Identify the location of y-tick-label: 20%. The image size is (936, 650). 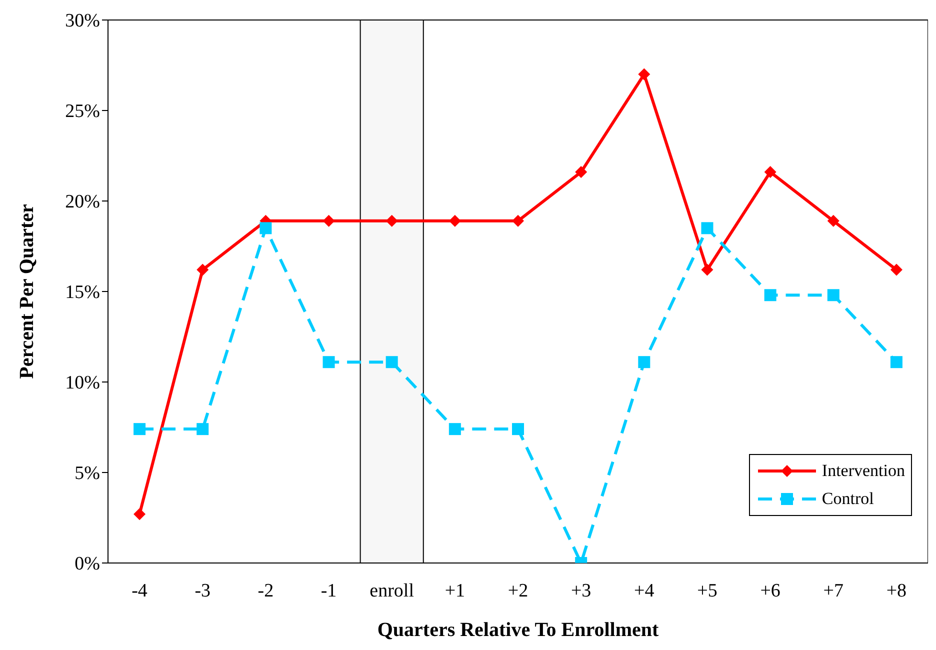
(82, 202).